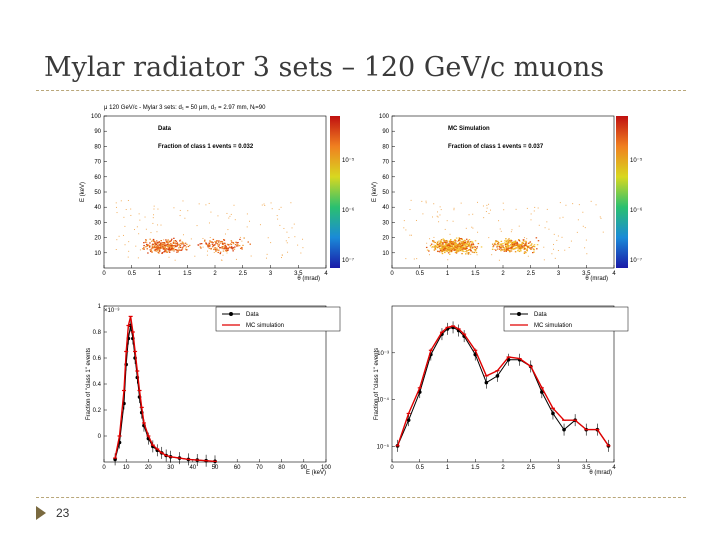  What do you see at coordinates (271, 274) in the screenshot?
I see `x-tick-label: 3` at bounding box center [271, 274].